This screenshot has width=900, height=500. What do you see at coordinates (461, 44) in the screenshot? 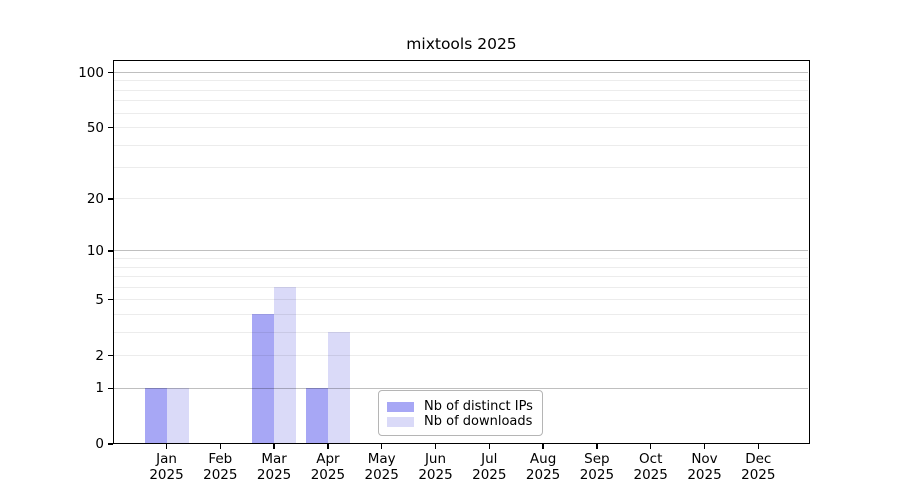
I see `chart-title: mixtools 2025` at bounding box center [461, 44].